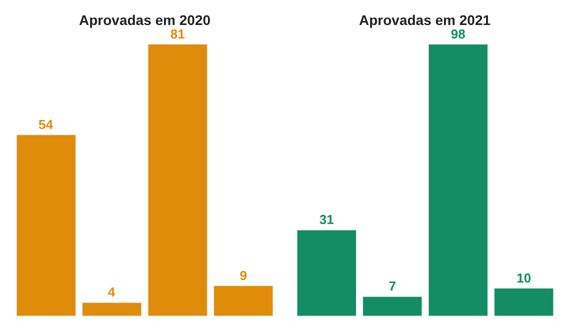 This screenshot has width=570, height=321. I want to click on data-label: 54, so click(46, 124).